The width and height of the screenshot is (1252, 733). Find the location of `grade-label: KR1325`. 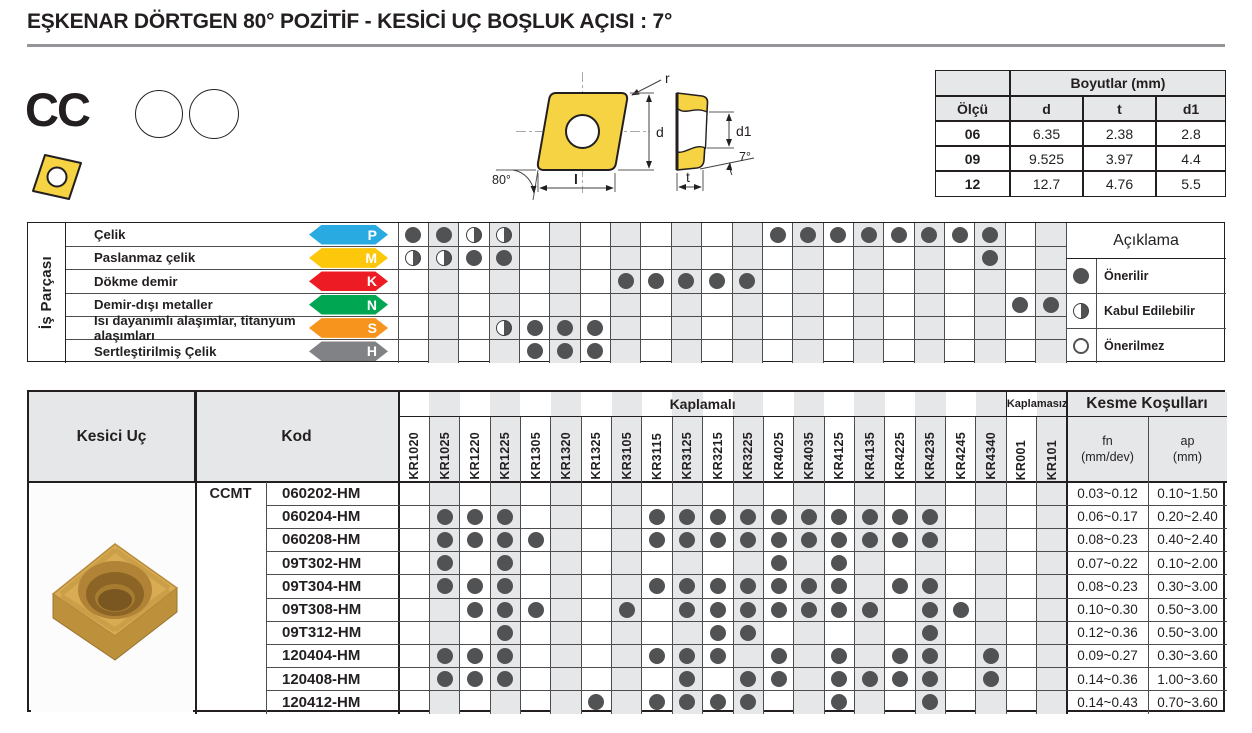

grade-label: KR1325 is located at coordinates (596, 456).